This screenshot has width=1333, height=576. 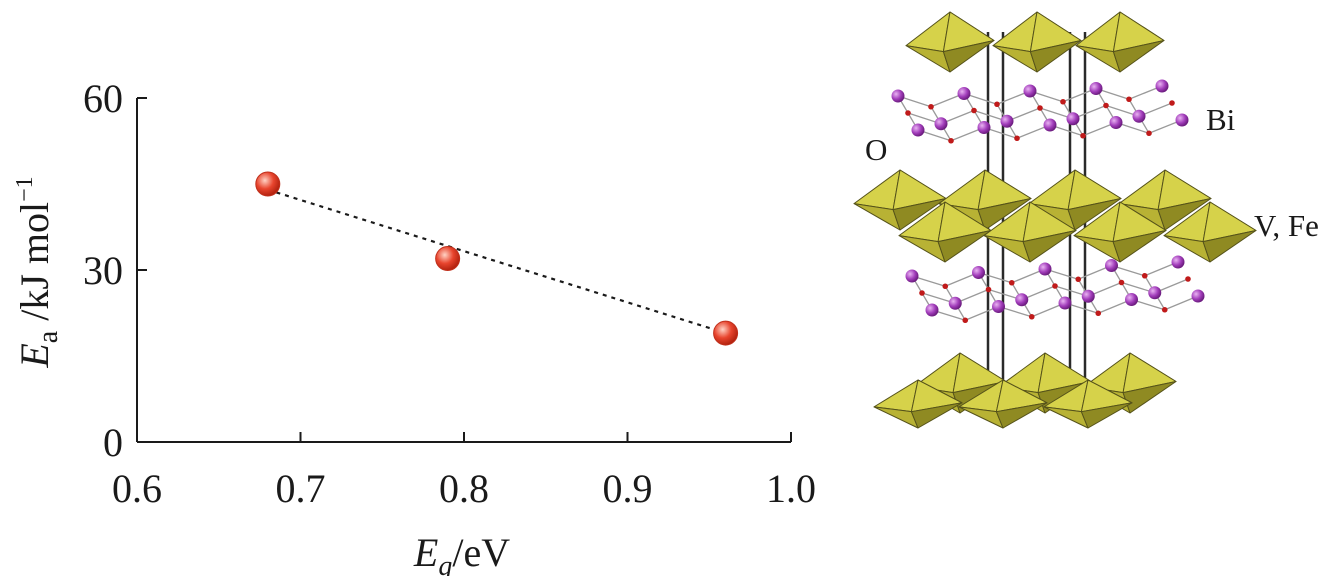 What do you see at coordinates (38, 272) in the screenshot?
I see `y-axis-title: Ea /kJ mol−1` at bounding box center [38, 272].